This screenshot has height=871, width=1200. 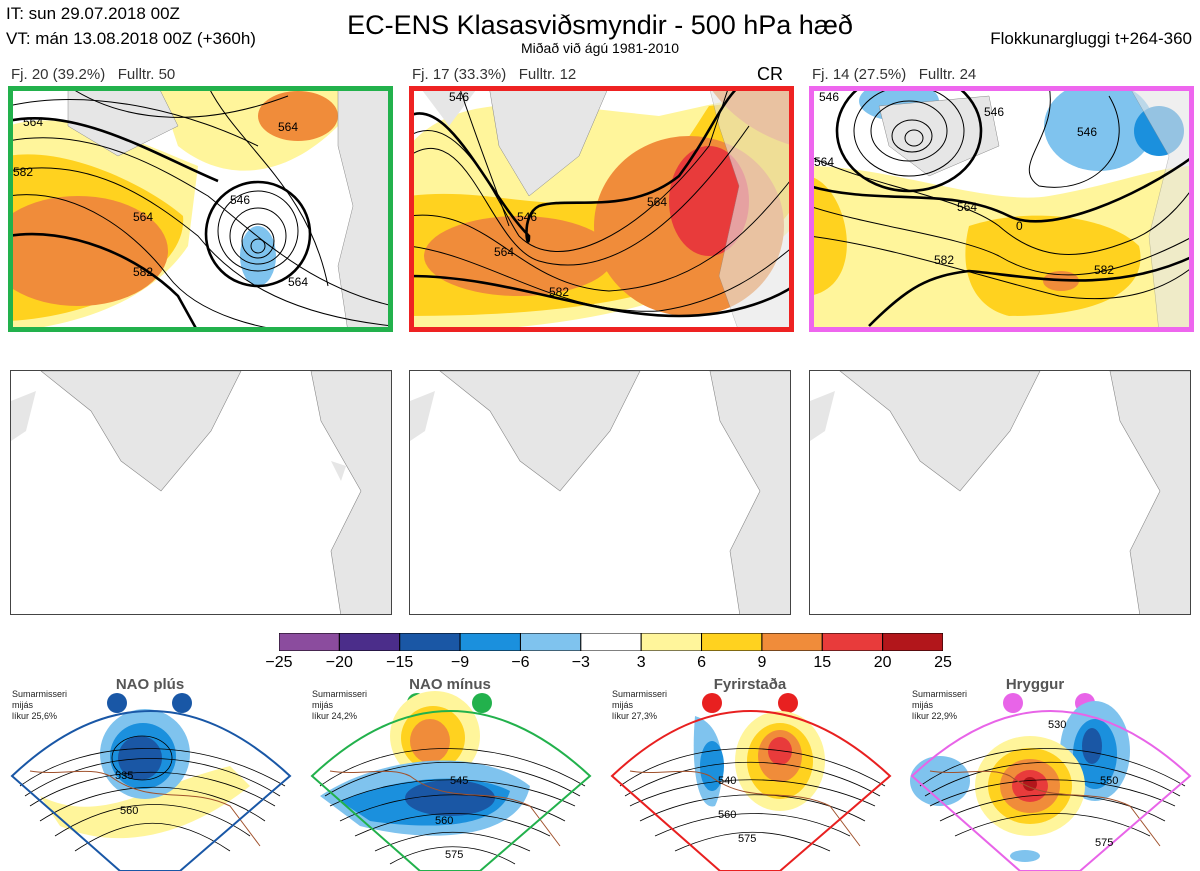 I want to click on cluster-2-map: 546 564 582 564 546, so click(x=601, y=209).